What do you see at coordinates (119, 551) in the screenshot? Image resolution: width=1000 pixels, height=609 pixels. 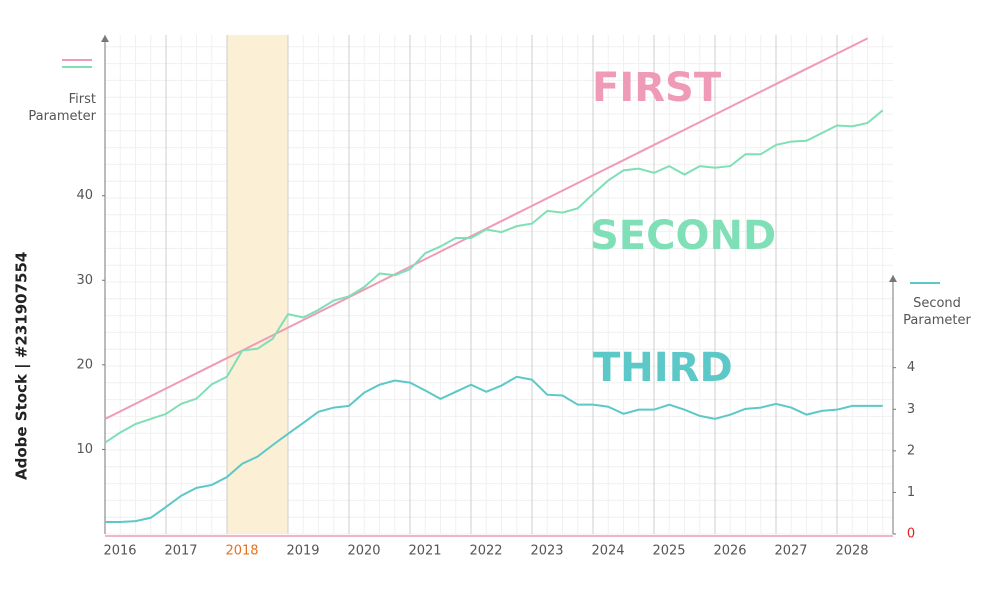 I see `x-tick-label: 2016` at bounding box center [119, 551].